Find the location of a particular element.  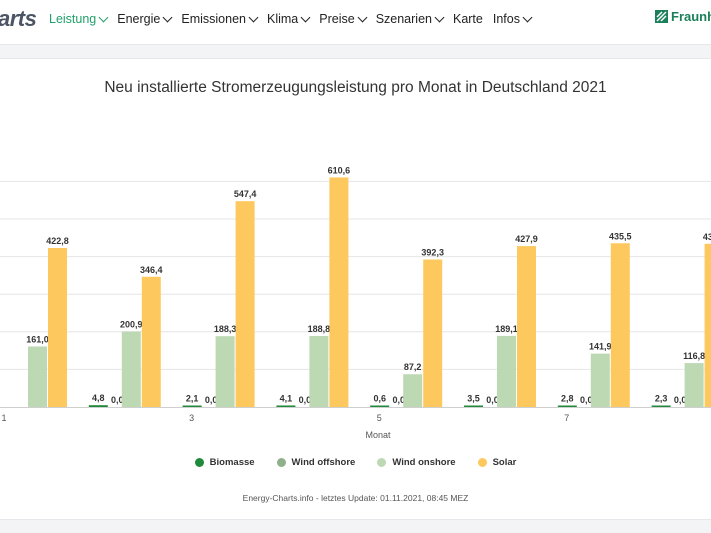

data-label: 435,5 is located at coordinates (620, 236).